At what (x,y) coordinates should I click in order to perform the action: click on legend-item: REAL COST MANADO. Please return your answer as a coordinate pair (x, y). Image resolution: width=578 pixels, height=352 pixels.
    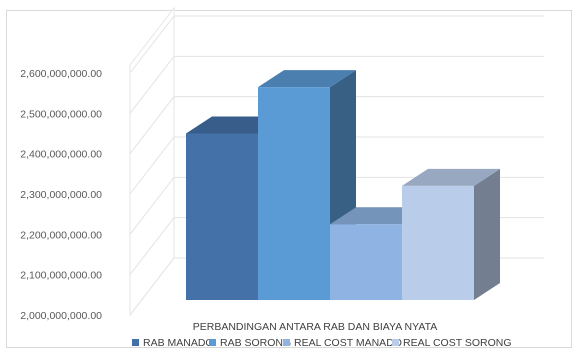
    Looking at the image, I should click on (342, 343).